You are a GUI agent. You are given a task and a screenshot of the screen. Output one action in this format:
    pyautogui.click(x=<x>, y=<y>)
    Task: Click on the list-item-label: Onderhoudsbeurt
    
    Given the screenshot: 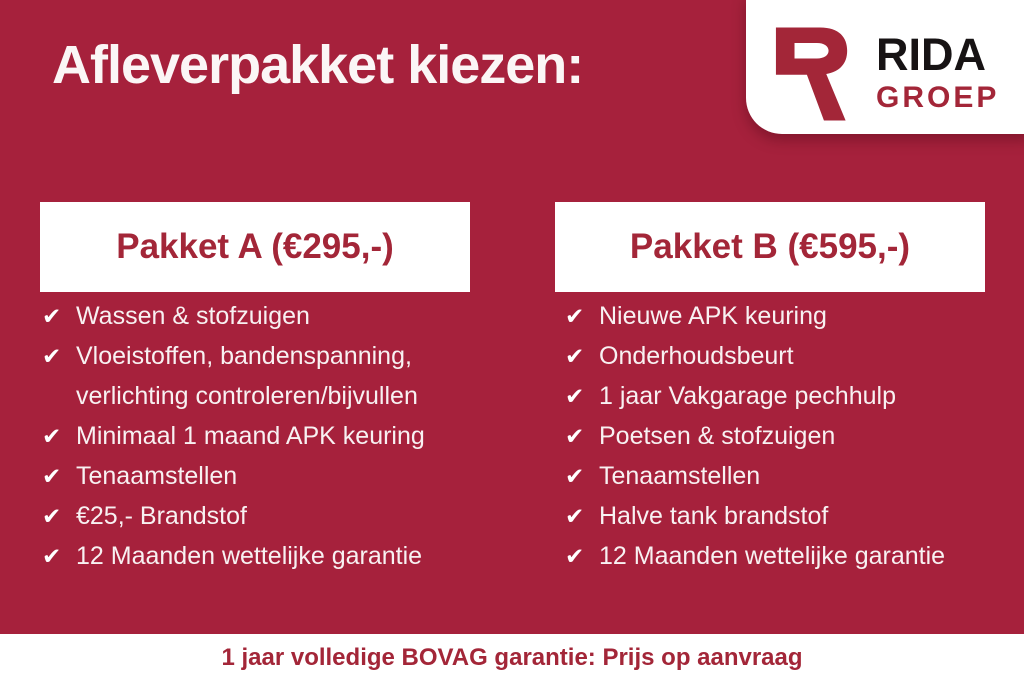 What is the action you would take?
    pyautogui.click(x=696, y=356)
    